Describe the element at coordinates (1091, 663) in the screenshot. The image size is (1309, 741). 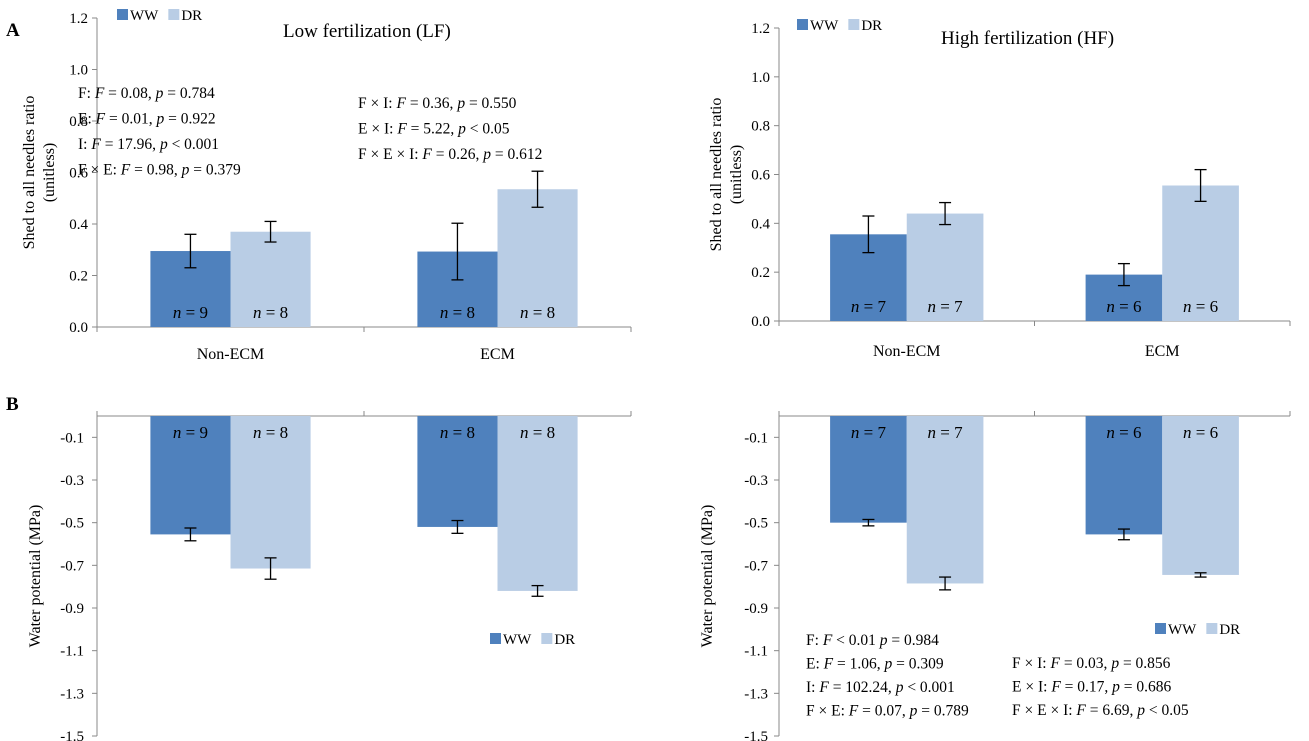
I see `stats-annotation: F × I: F = 0.03, p = 0.856` at that location.